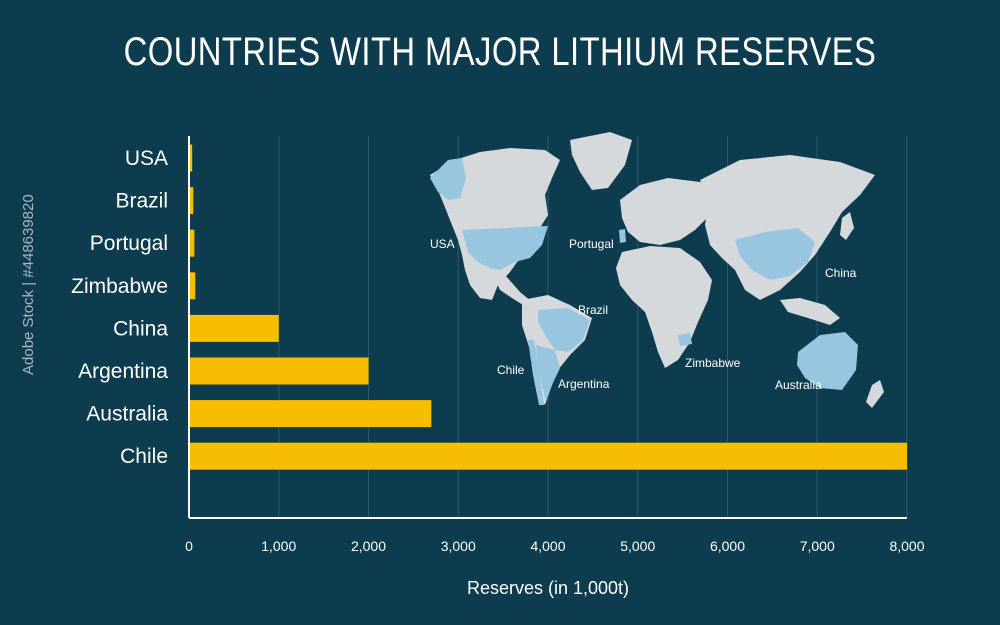  What do you see at coordinates (278, 546) in the screenshot?
I see `x-tick-label: 1,000` at bounding box center [278, 546].